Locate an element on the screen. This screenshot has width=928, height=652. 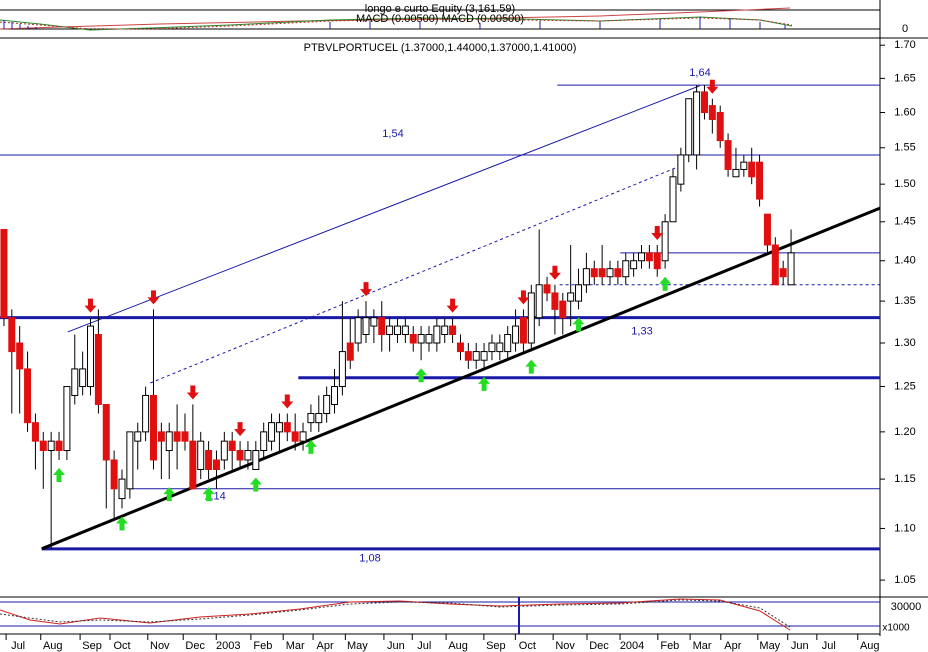
y-tick-label: 1.25 is located at coordinates (904, 386).